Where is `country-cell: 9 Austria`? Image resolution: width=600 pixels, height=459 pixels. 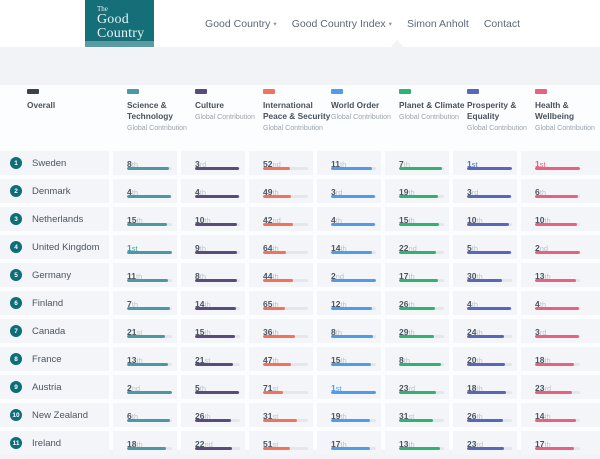 country-cell: 9 Austria is located at coordinates (54, 387).